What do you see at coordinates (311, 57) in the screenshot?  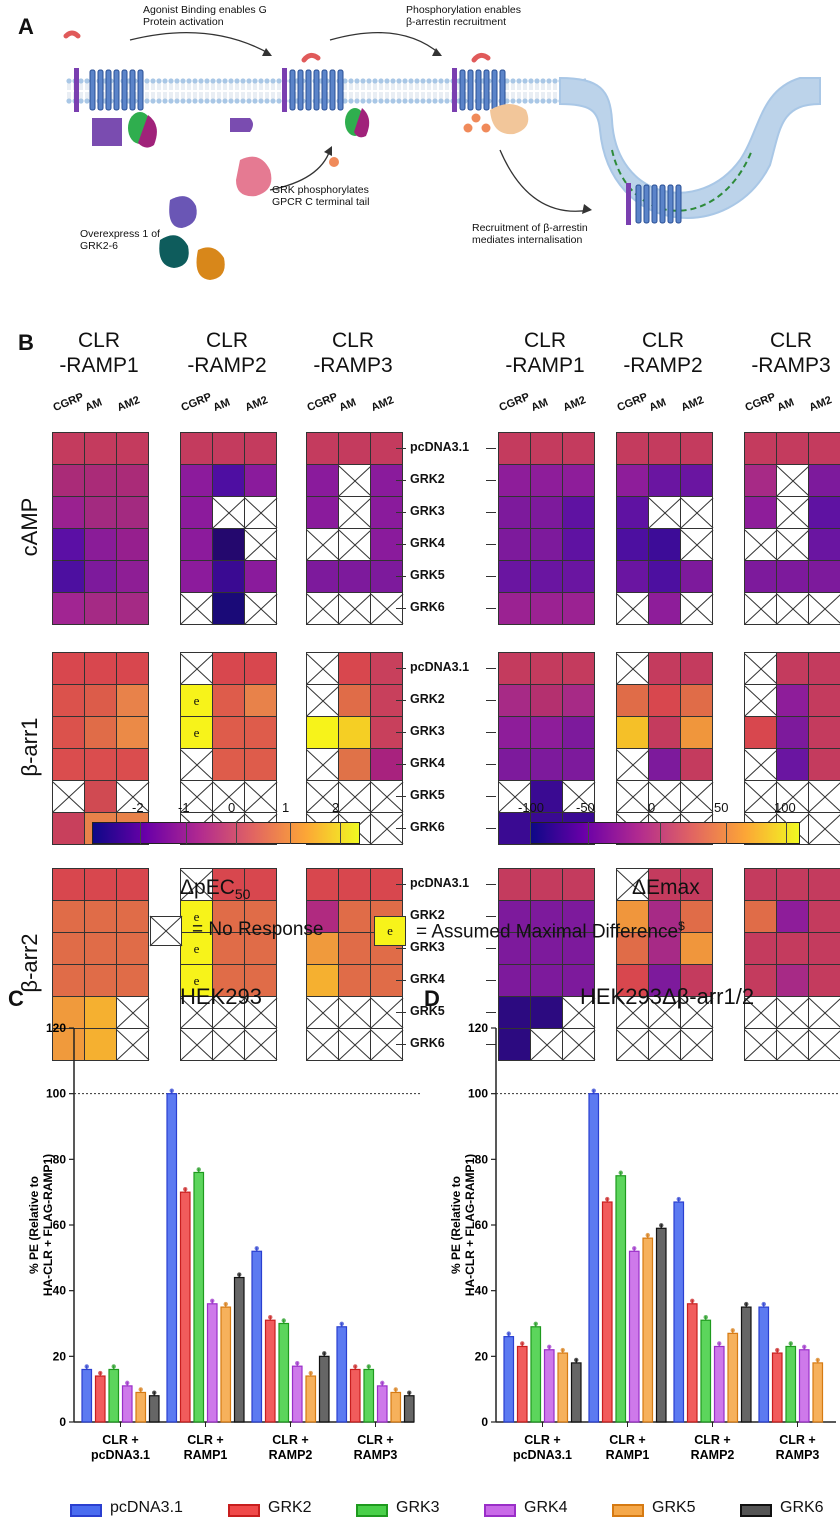 I see `ligand-bound-icon` at bounding box center [311, 57].